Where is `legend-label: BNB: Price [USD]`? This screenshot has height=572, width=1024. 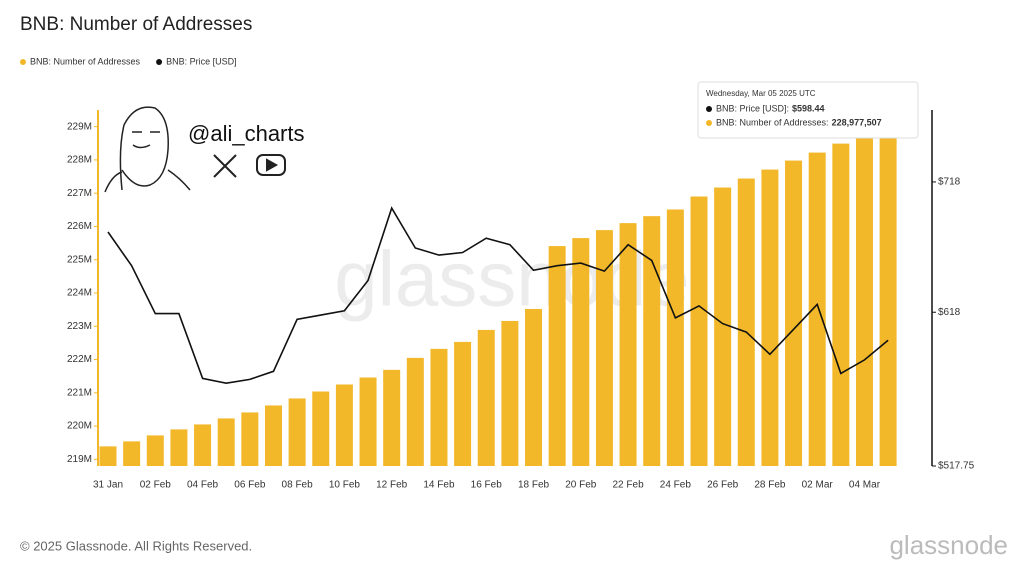
legend-label: BNB: Price [USD] is located at coordinates (201, 61).